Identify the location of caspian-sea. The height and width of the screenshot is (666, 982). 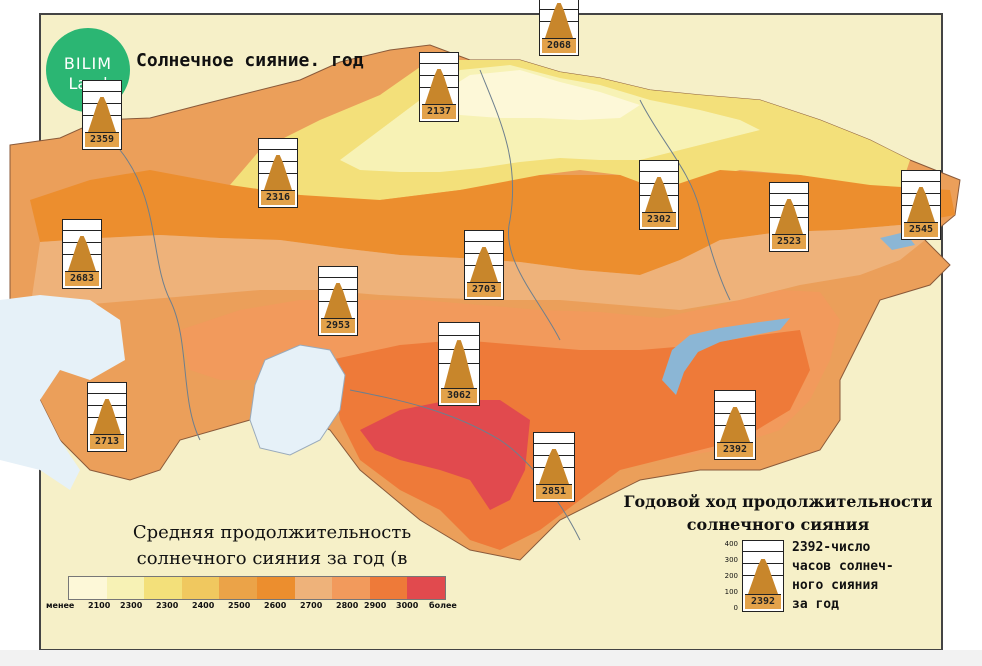
(62, 392).